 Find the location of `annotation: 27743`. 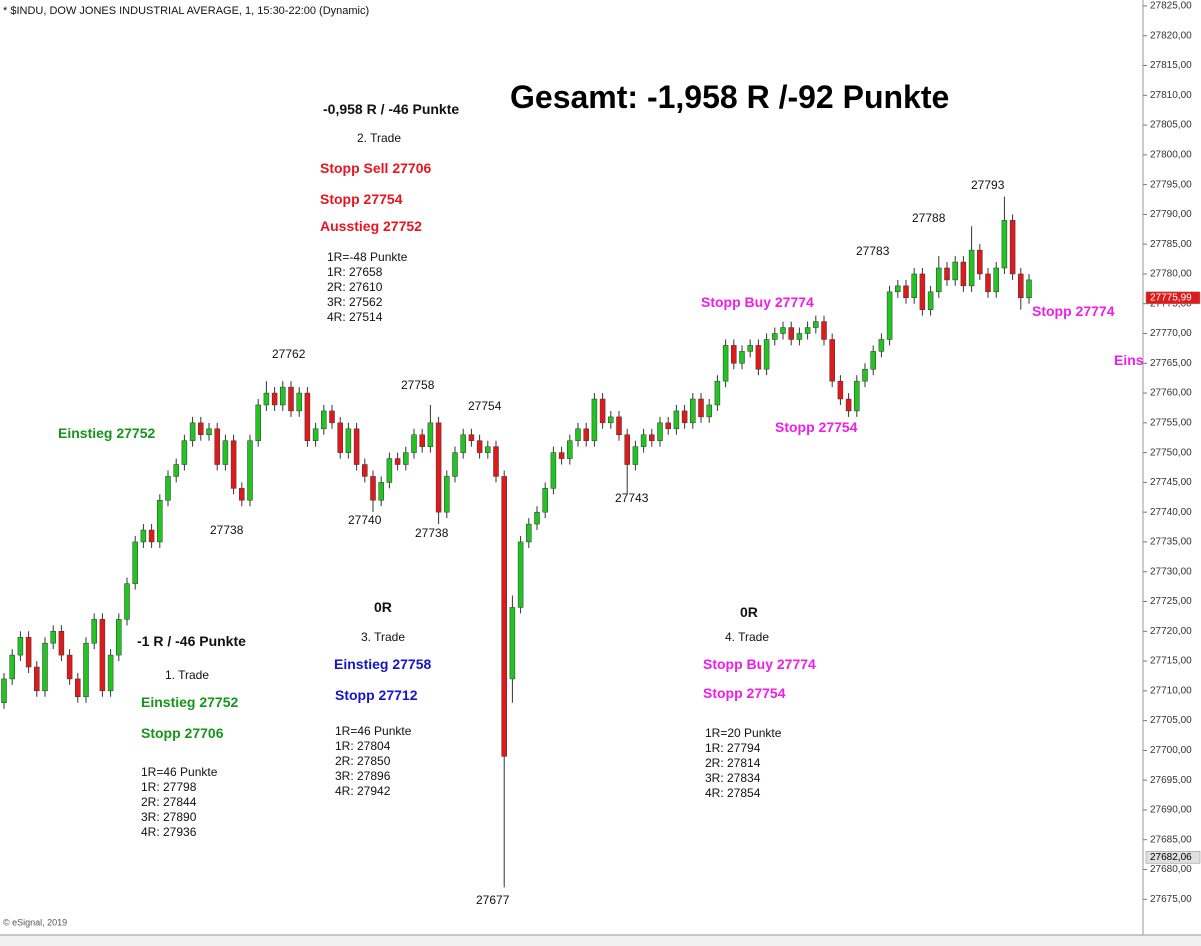

annotation: 27743 is located at coordinates (632, 498).